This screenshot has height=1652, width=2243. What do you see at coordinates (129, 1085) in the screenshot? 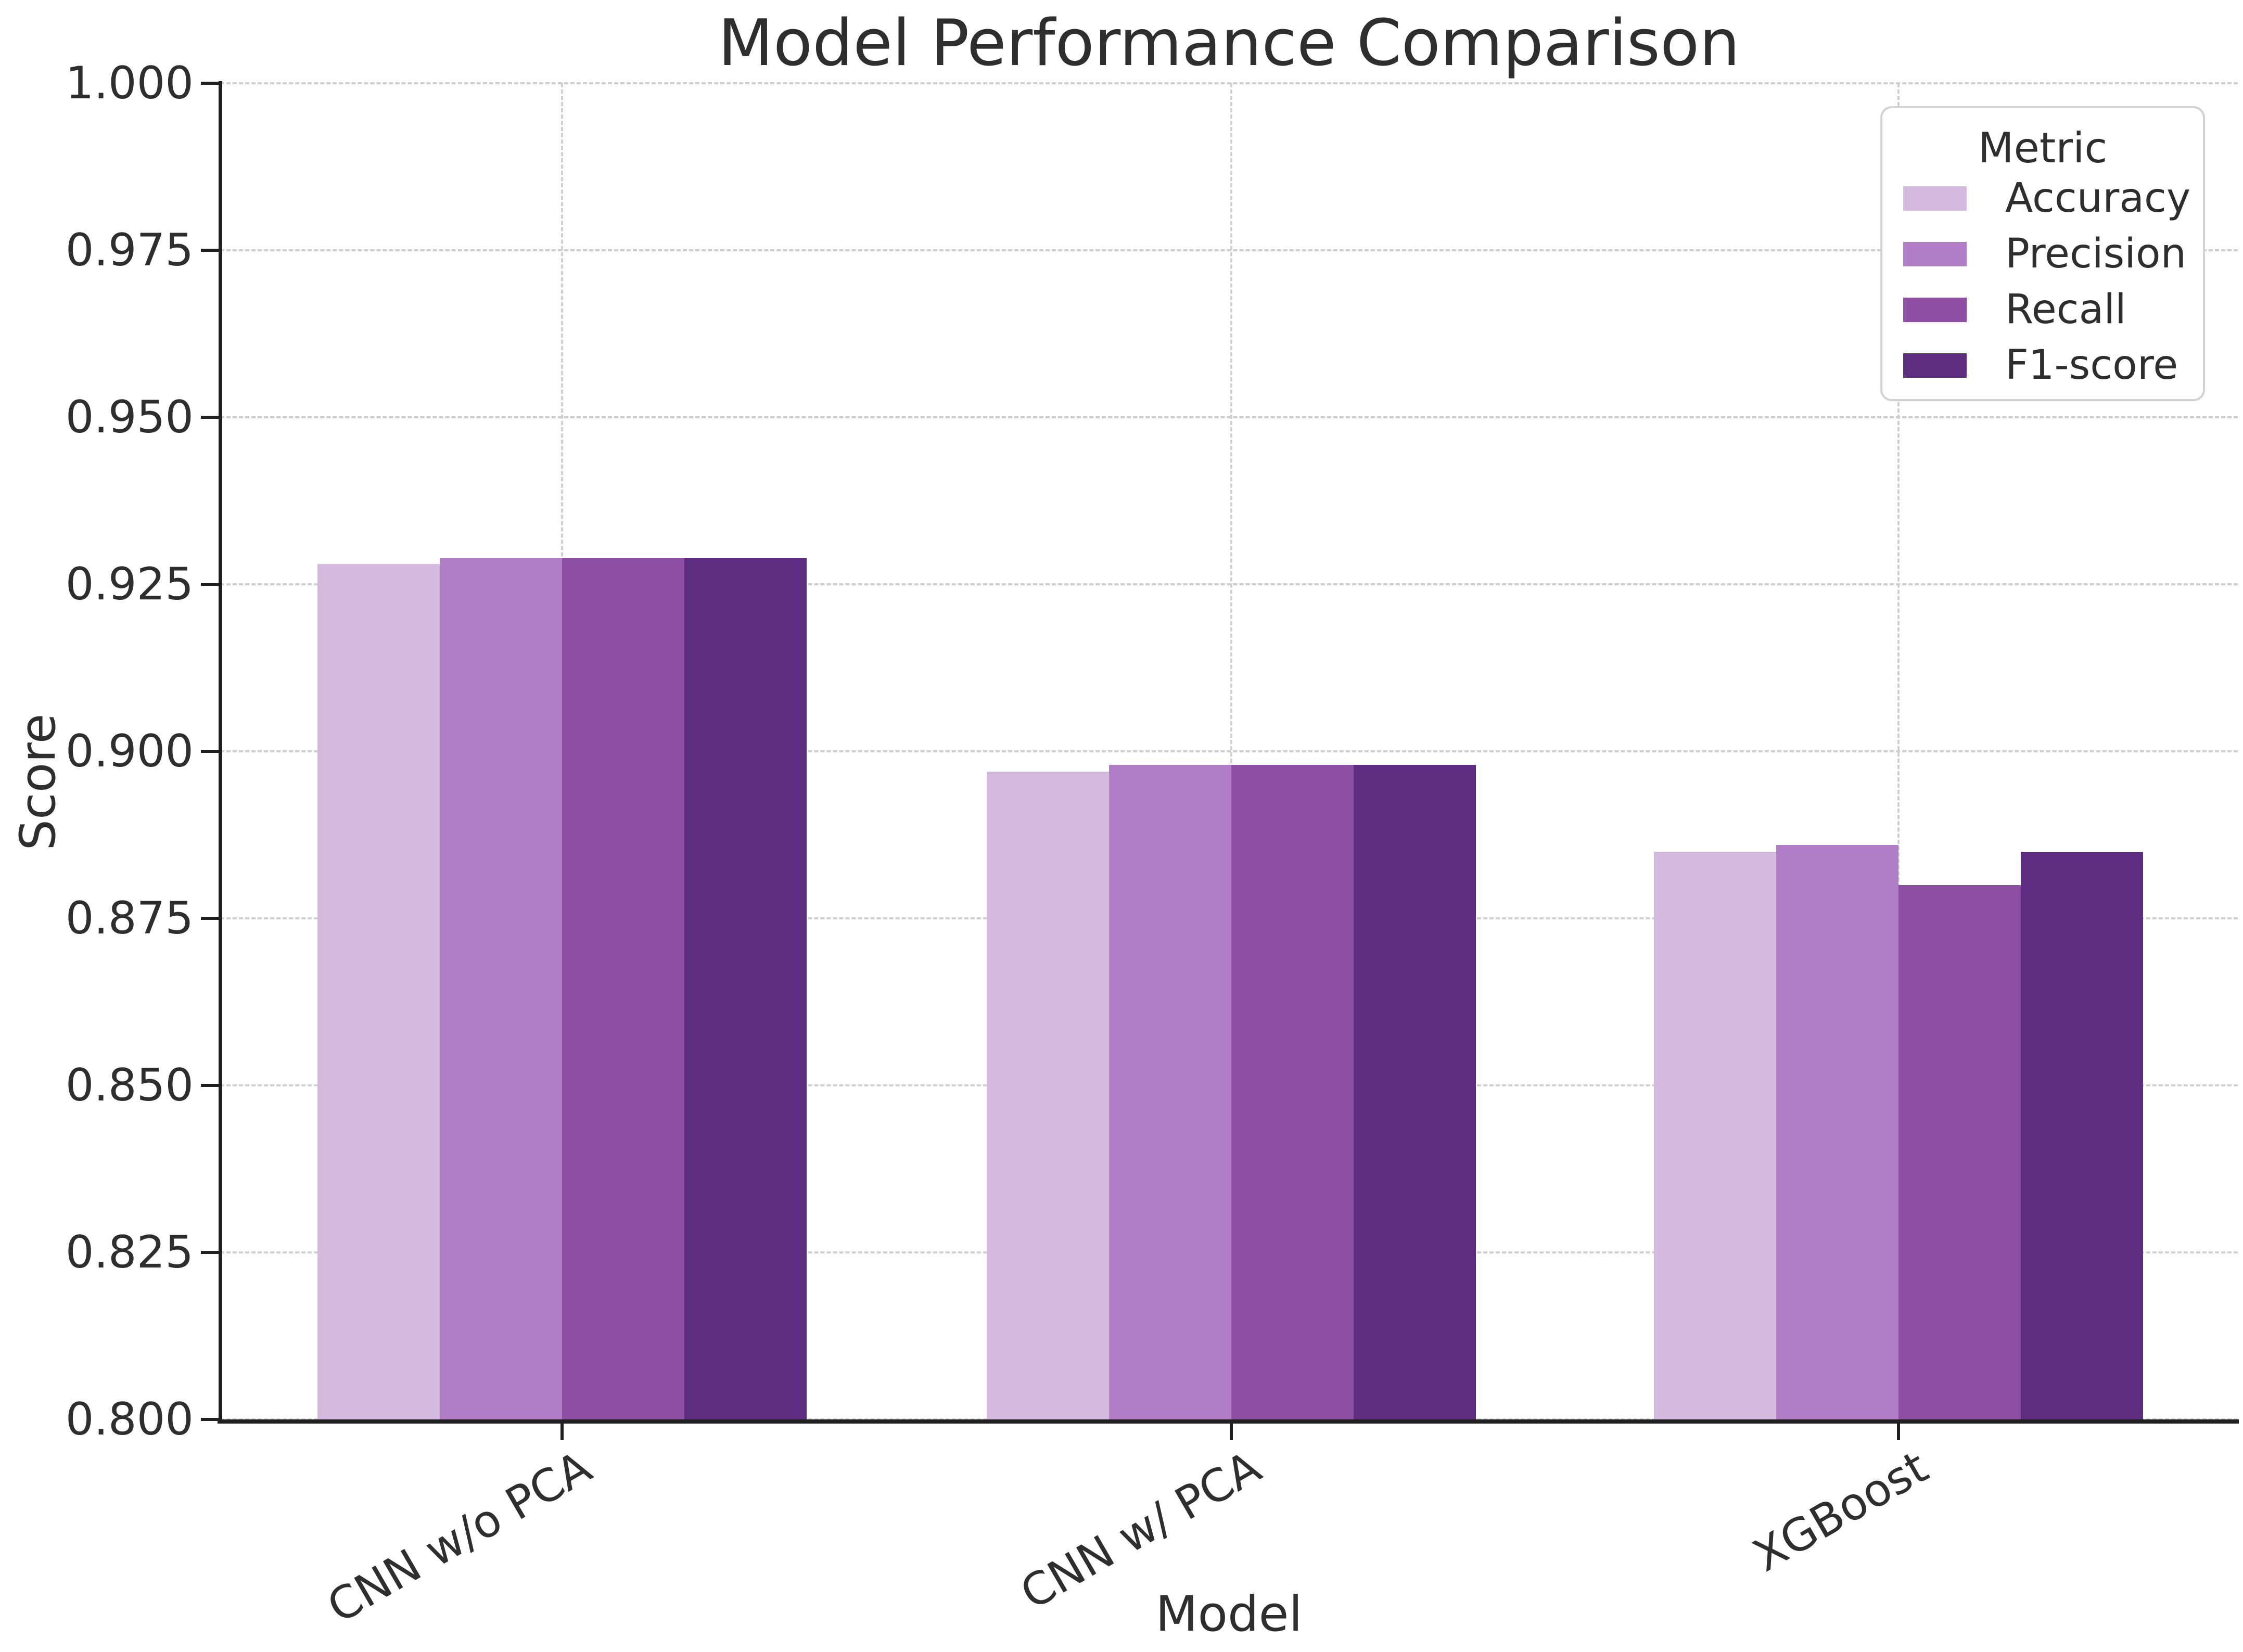
I see `y-tick-label: 0.850` at bounding box center [129, 1085].